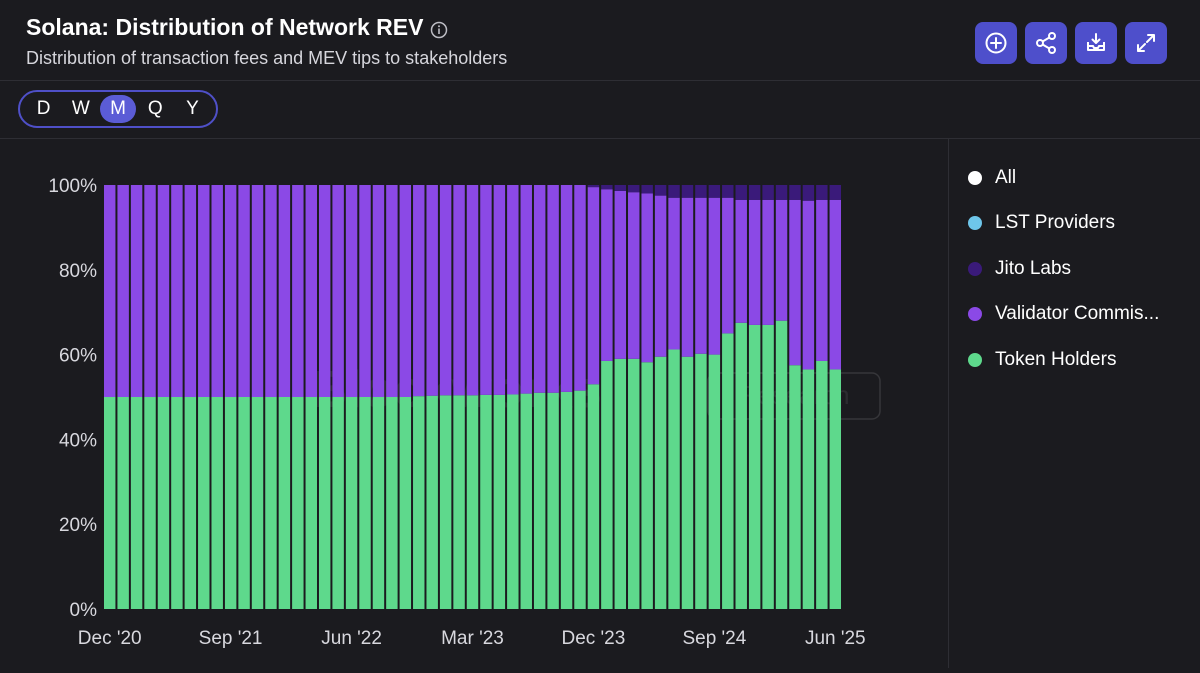 The image size is (1200, 673). Describe the element at coordinates (1080, 360) in the screenshot. I see `legend-item: Token Holders` at that location.